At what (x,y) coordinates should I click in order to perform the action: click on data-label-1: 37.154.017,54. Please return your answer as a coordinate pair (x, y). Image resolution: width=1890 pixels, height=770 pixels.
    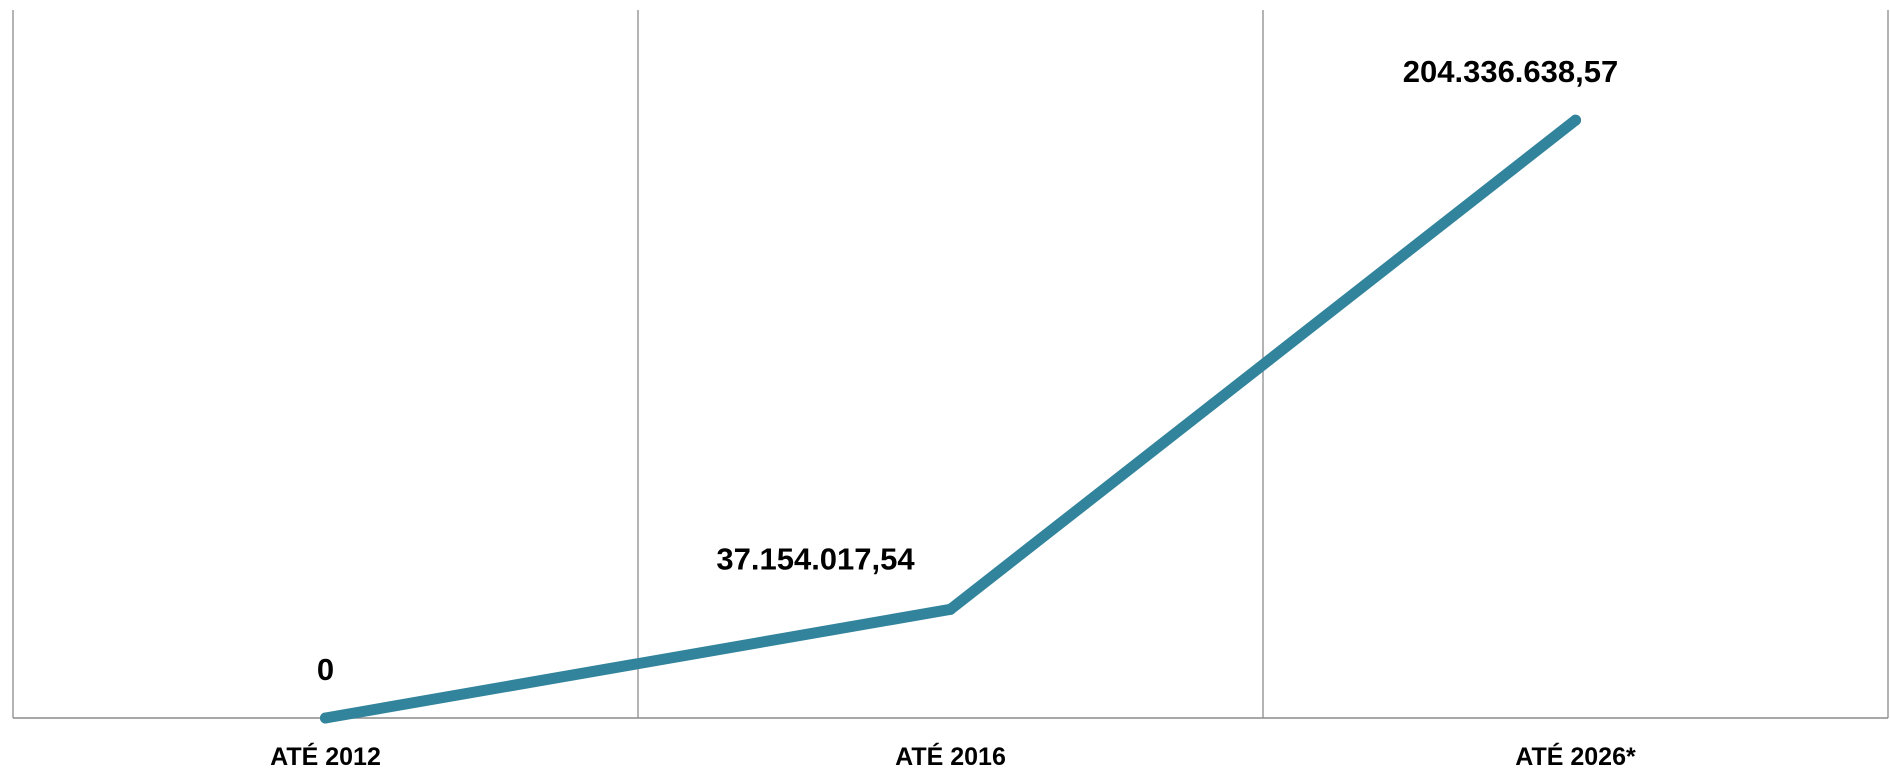
    Looking at the image, I should click on (815, 558).